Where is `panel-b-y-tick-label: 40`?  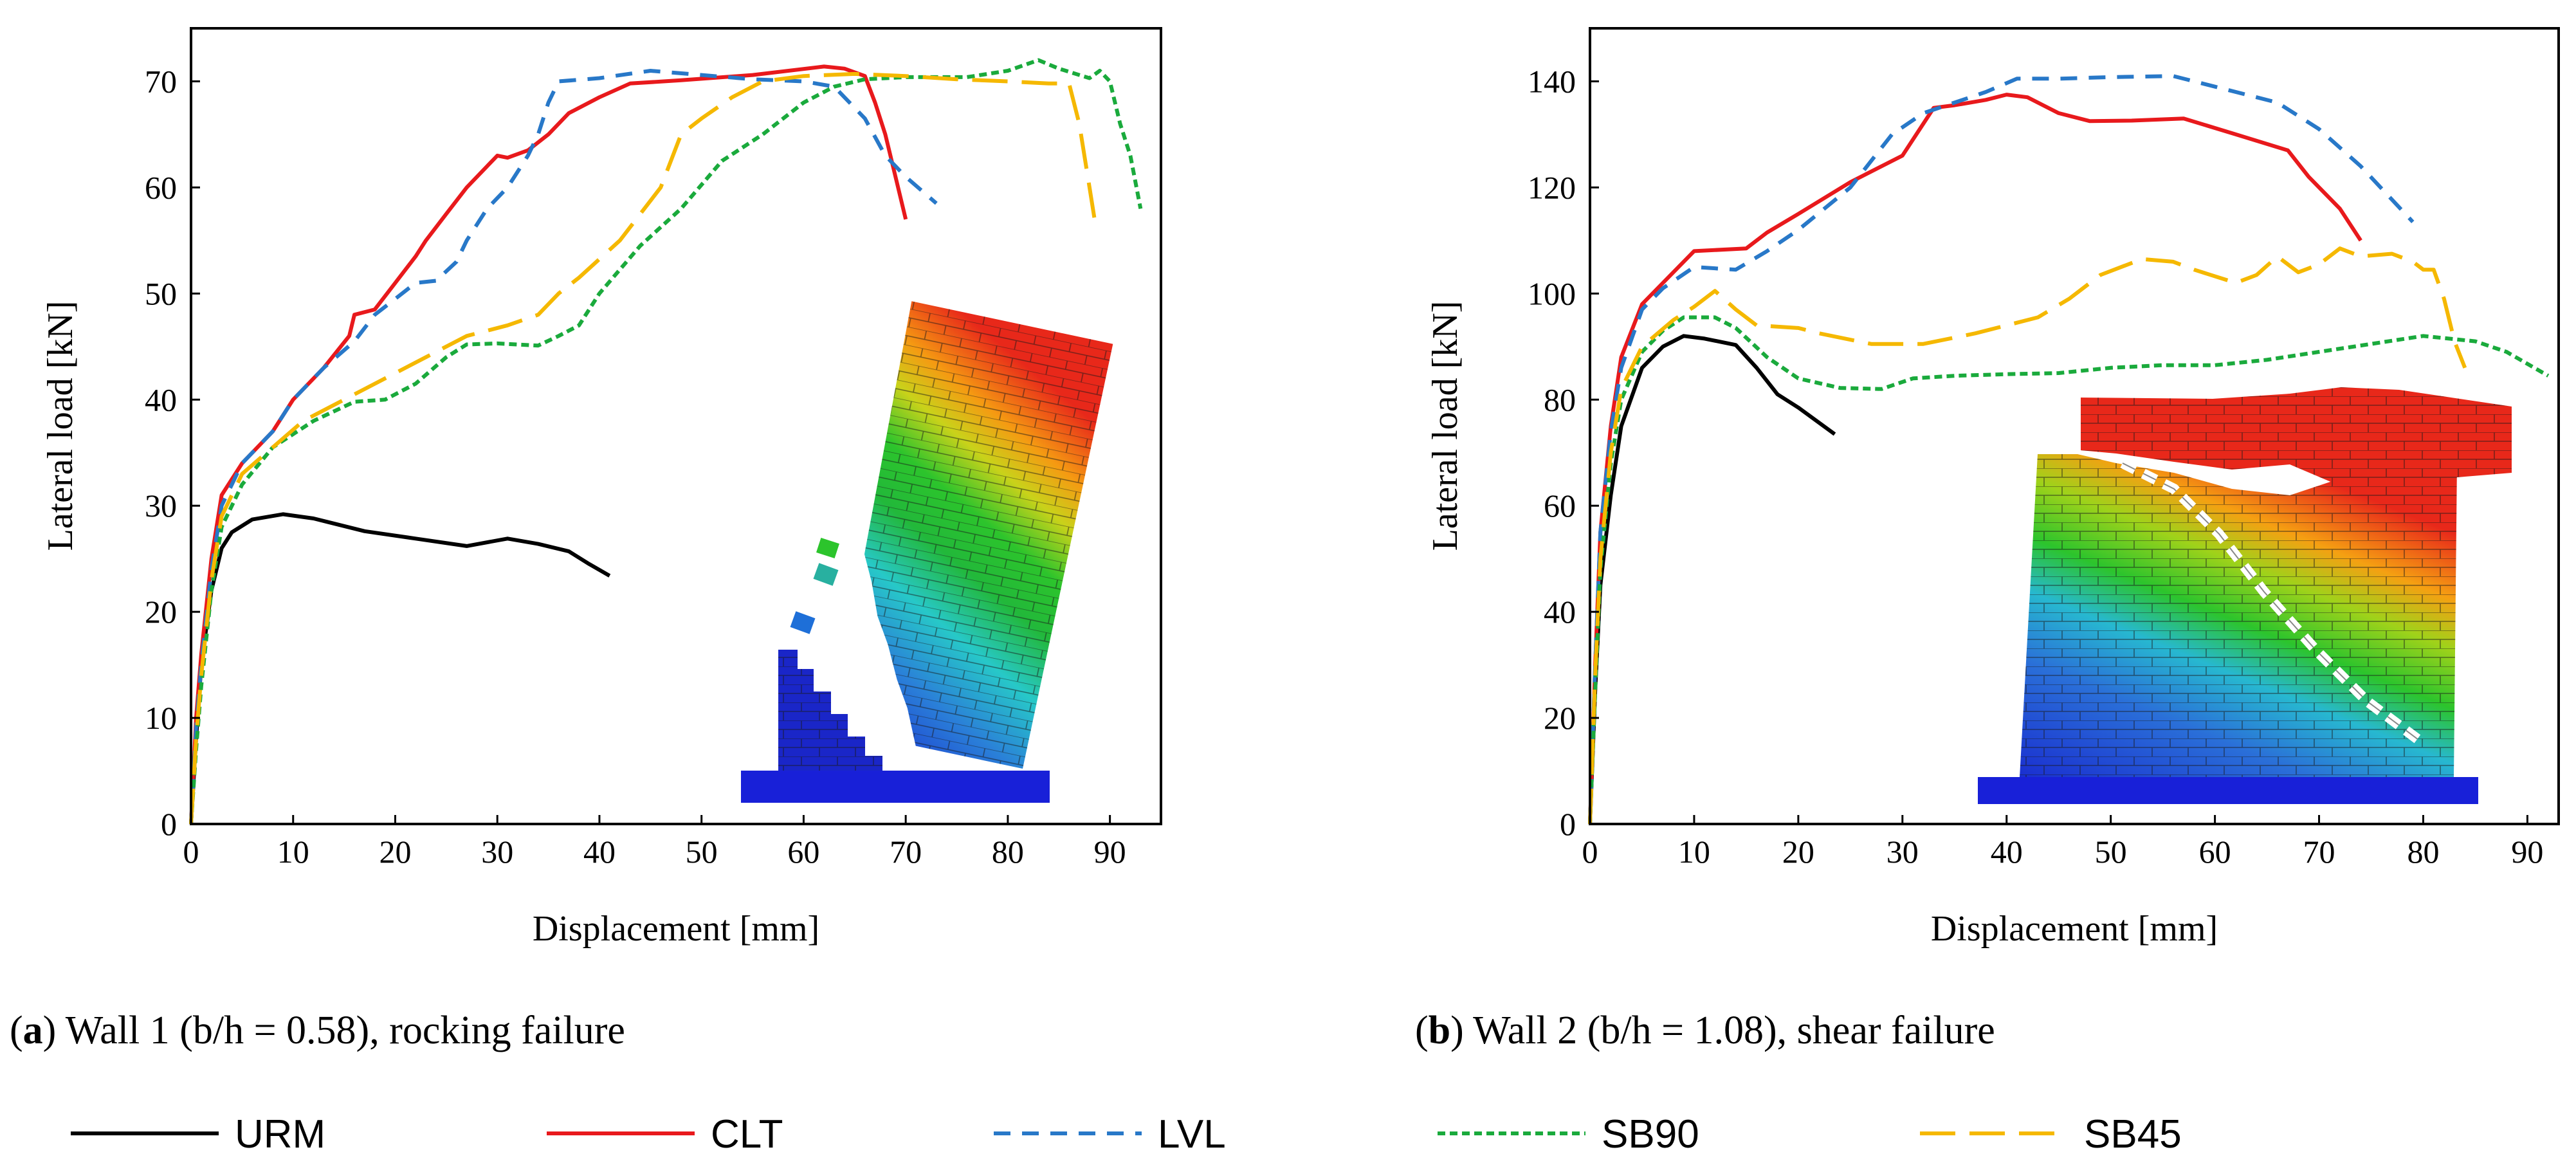
panel-b-y-tick-label: 40 is located at coordinates (1560, 612).